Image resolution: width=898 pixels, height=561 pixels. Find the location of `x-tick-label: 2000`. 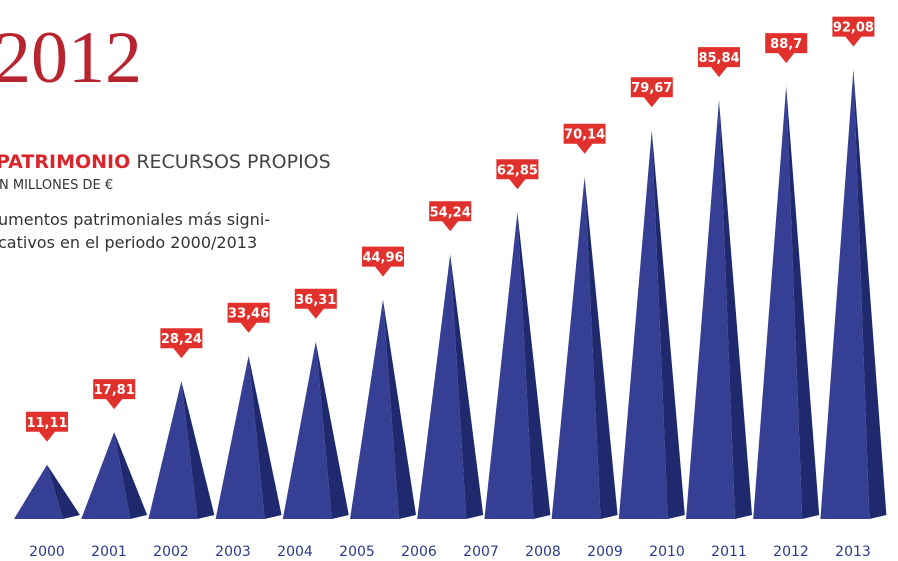

x-tick-label: 2000 is located at coordinates (47, 552).